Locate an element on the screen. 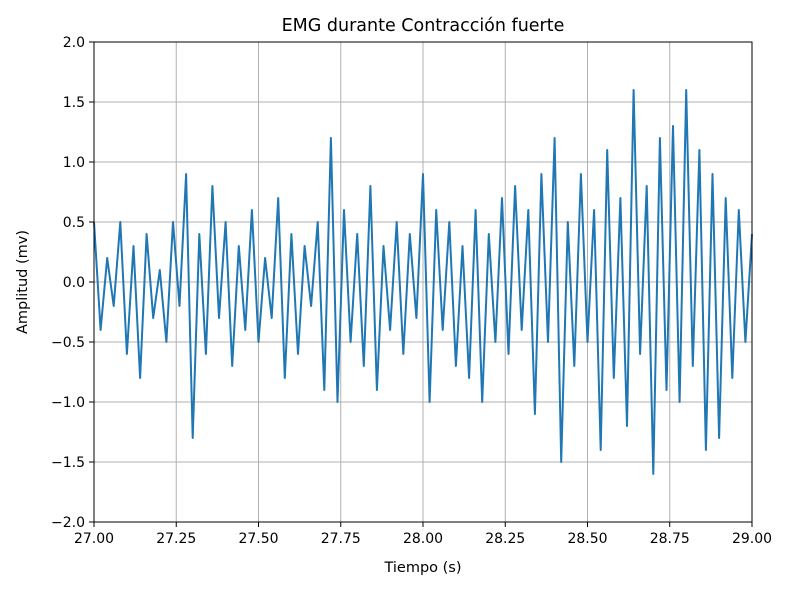 Image resolution: width=792 pixels, height=592 pixels. y-tick-label: −1.5 is located at coordinates (68, 463).